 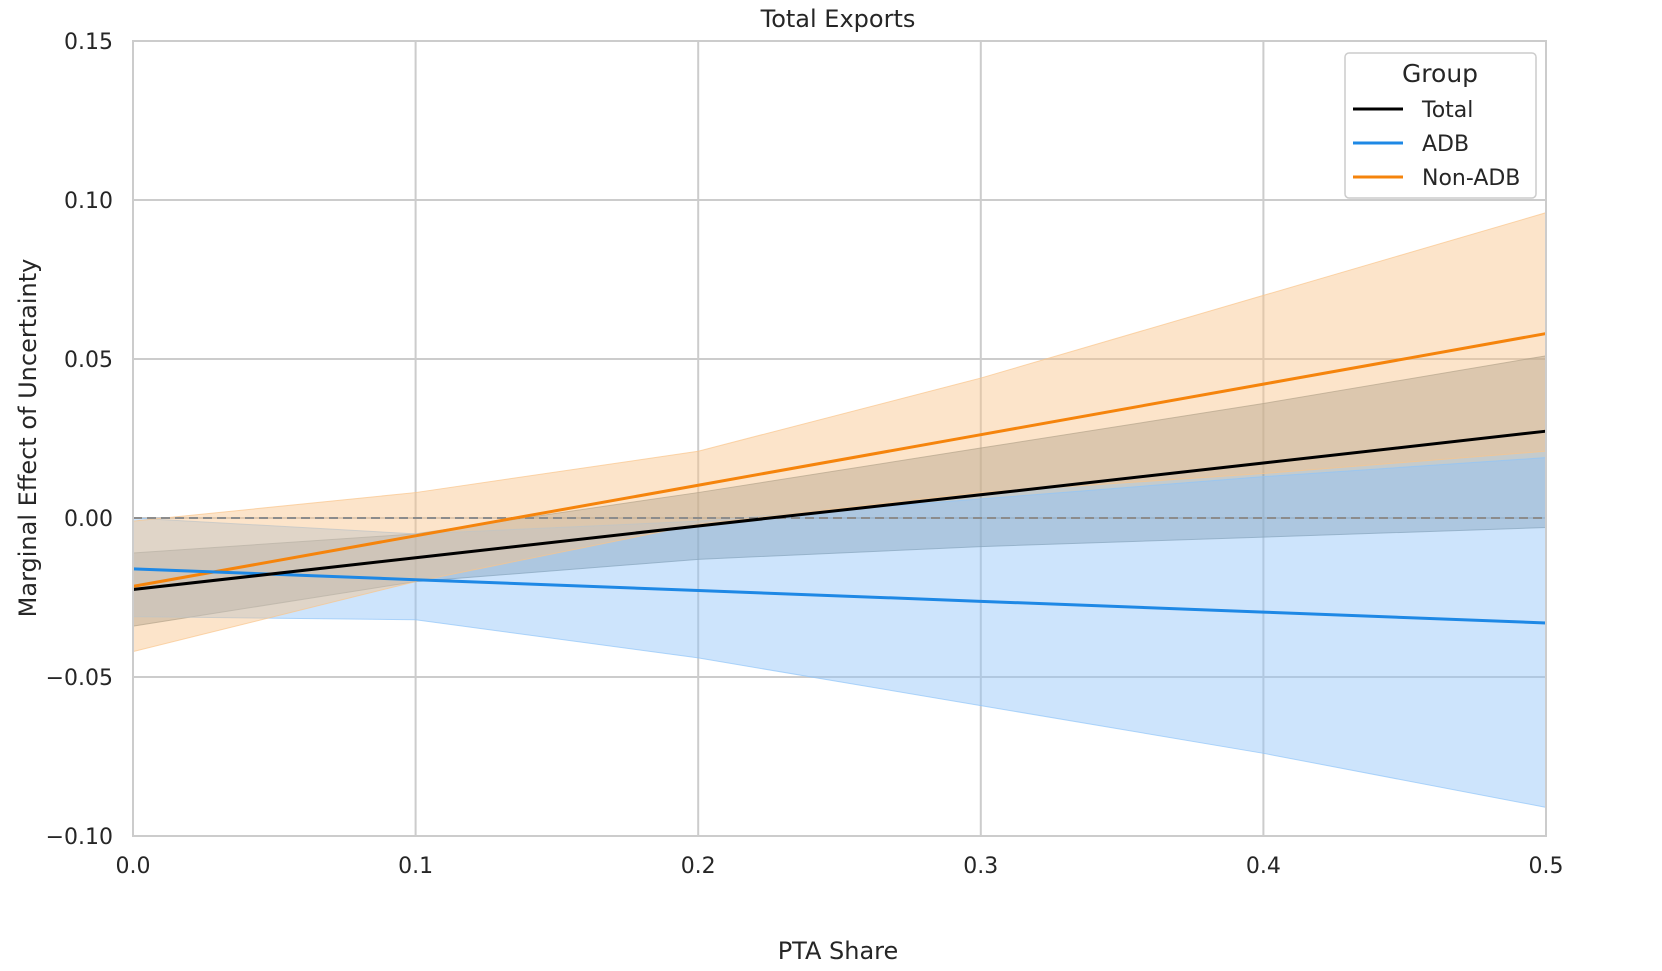 What do you see at coordinates (88, 519) in the screenshot?
I see `y-tick-label: 0.00` at bounding box center [88, 519].